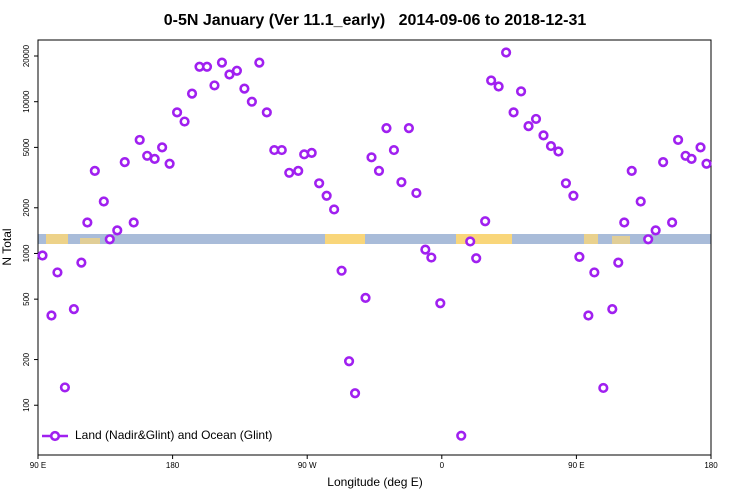 This screenshot has height=500, width=750. I want to click on y-tick-label: 500, so click(26, 299).